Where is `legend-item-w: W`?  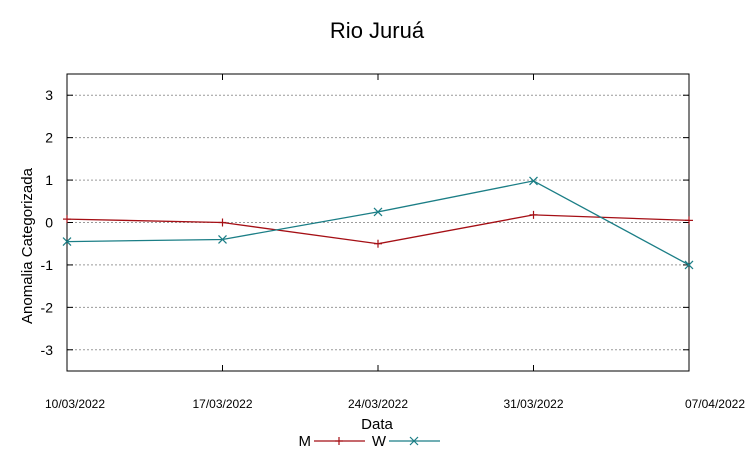 legend-item-w: W is located at coordinates (406, 441).